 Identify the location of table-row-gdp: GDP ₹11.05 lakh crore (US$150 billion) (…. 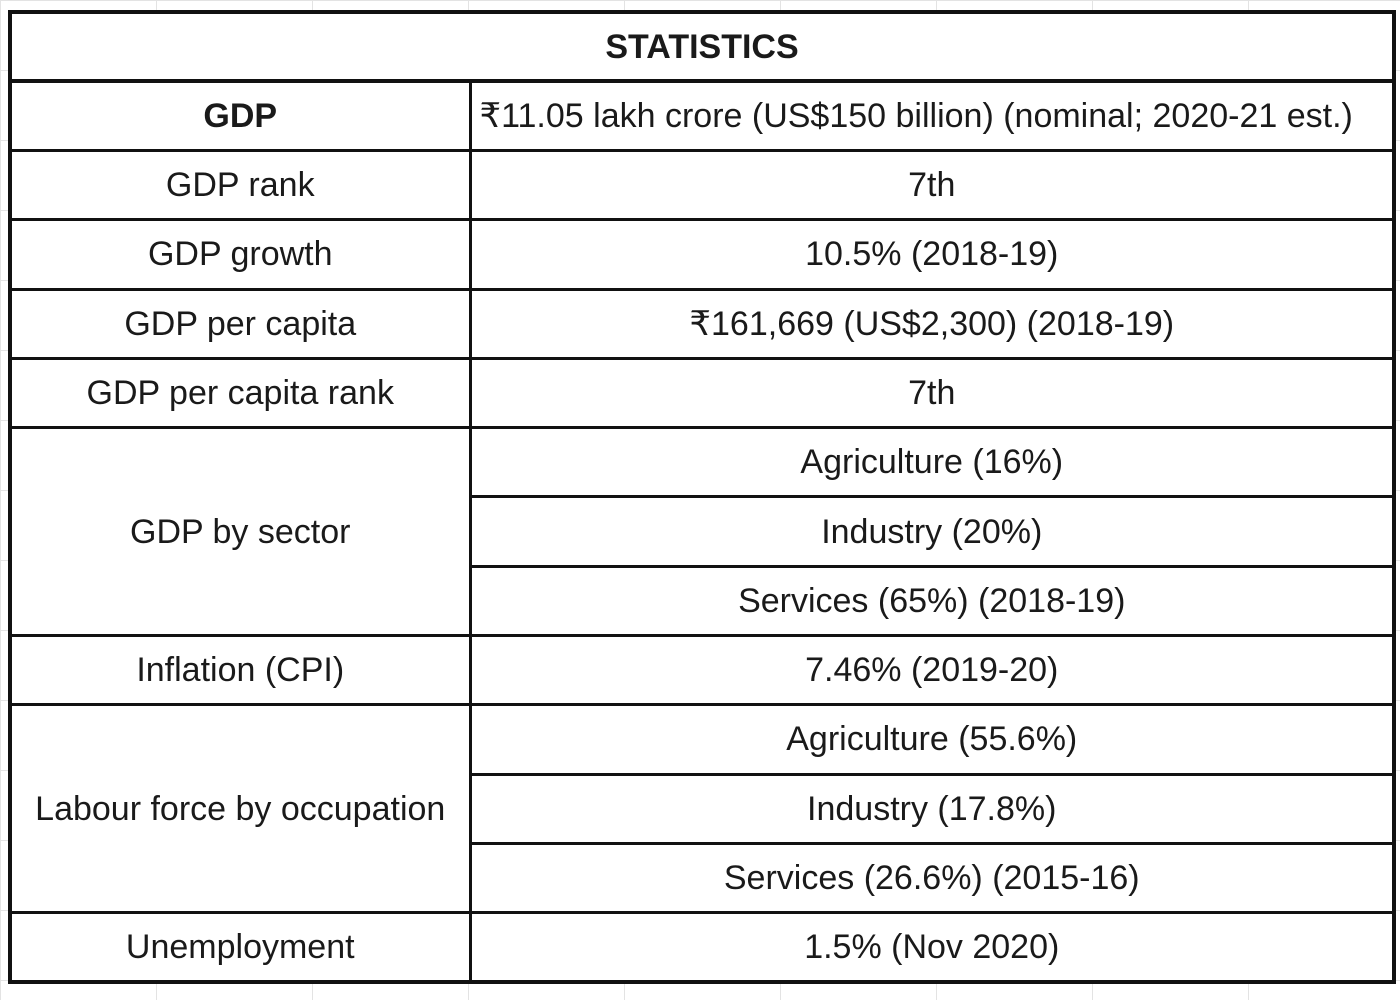
(702, 116).